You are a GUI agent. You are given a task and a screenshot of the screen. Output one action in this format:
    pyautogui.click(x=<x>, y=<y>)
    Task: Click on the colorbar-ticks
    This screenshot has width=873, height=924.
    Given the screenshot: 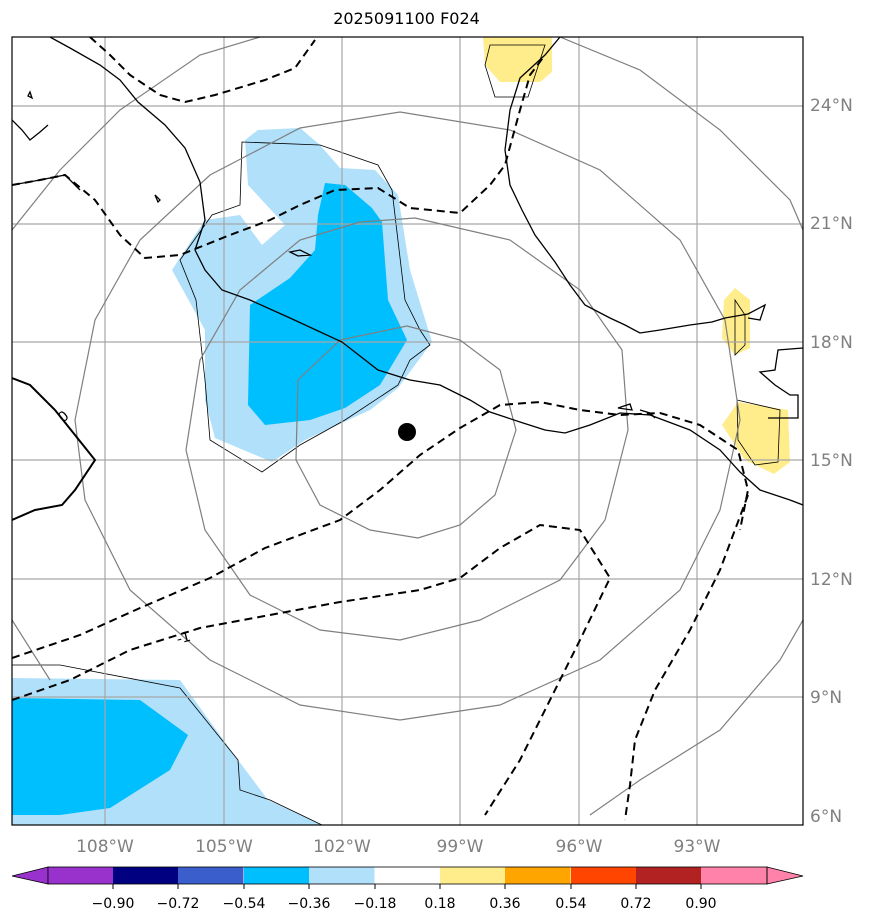 What is the action you would take?
    pyautogui.click(x=407, y=886)
    